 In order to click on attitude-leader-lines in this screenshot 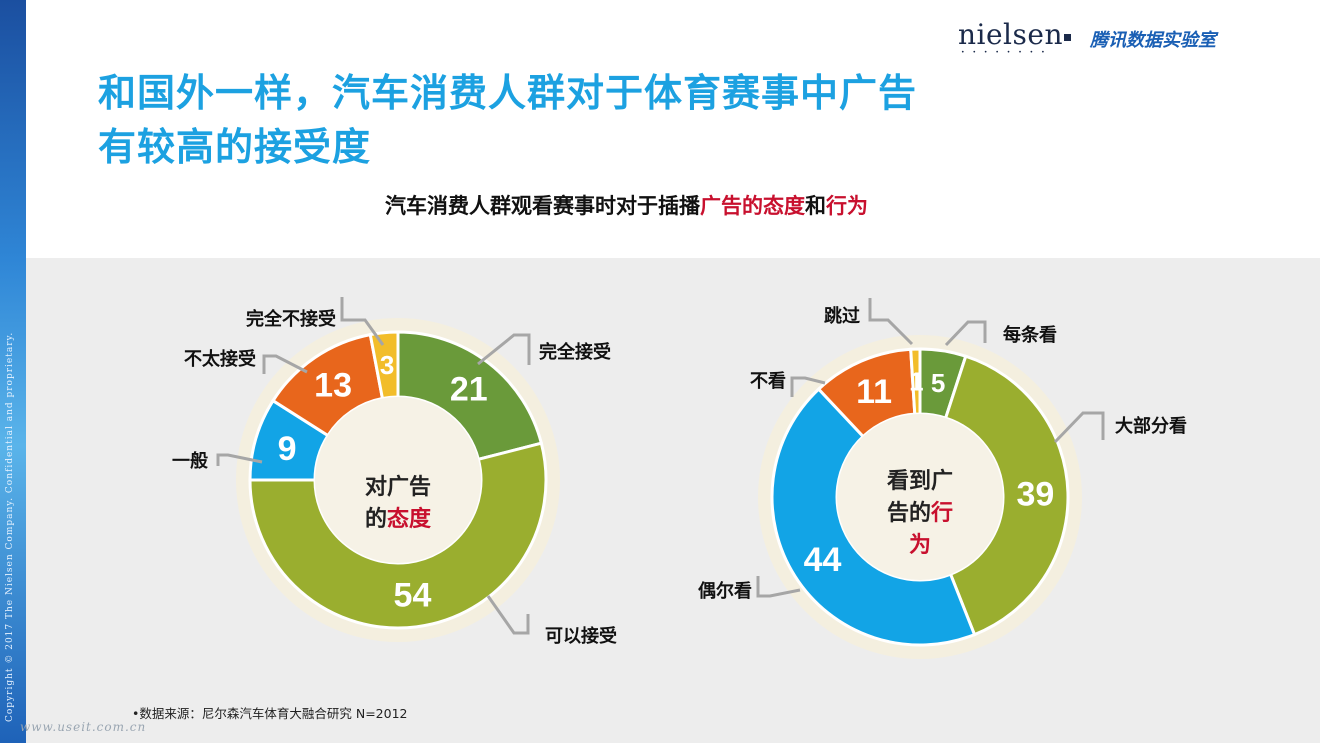, I will do `click(373, 466)`.